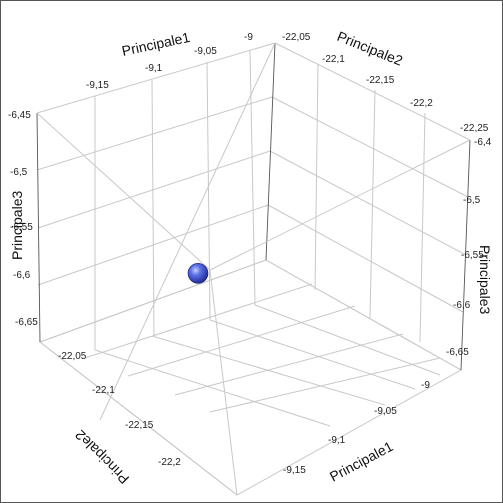 Image resolution: width=503 pixels, height=503 pixels. I want to click on data-point, so click(198, 273).